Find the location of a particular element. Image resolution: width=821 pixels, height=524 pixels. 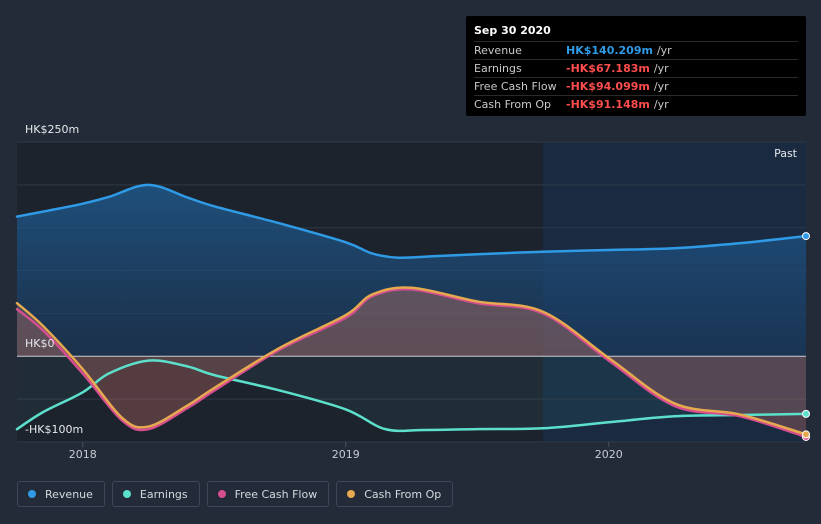

tooltip-value: HK$140.209m is located at coordinates (609, 50).